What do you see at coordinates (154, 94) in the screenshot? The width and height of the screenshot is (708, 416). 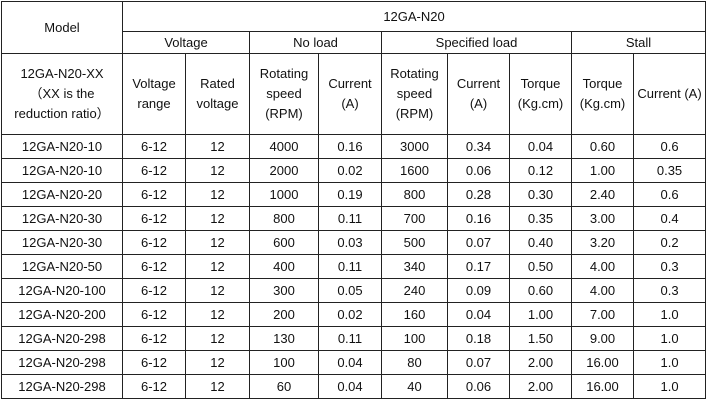 I see `header-voltage-range: Voltage range` at bounding box center [154, 94].